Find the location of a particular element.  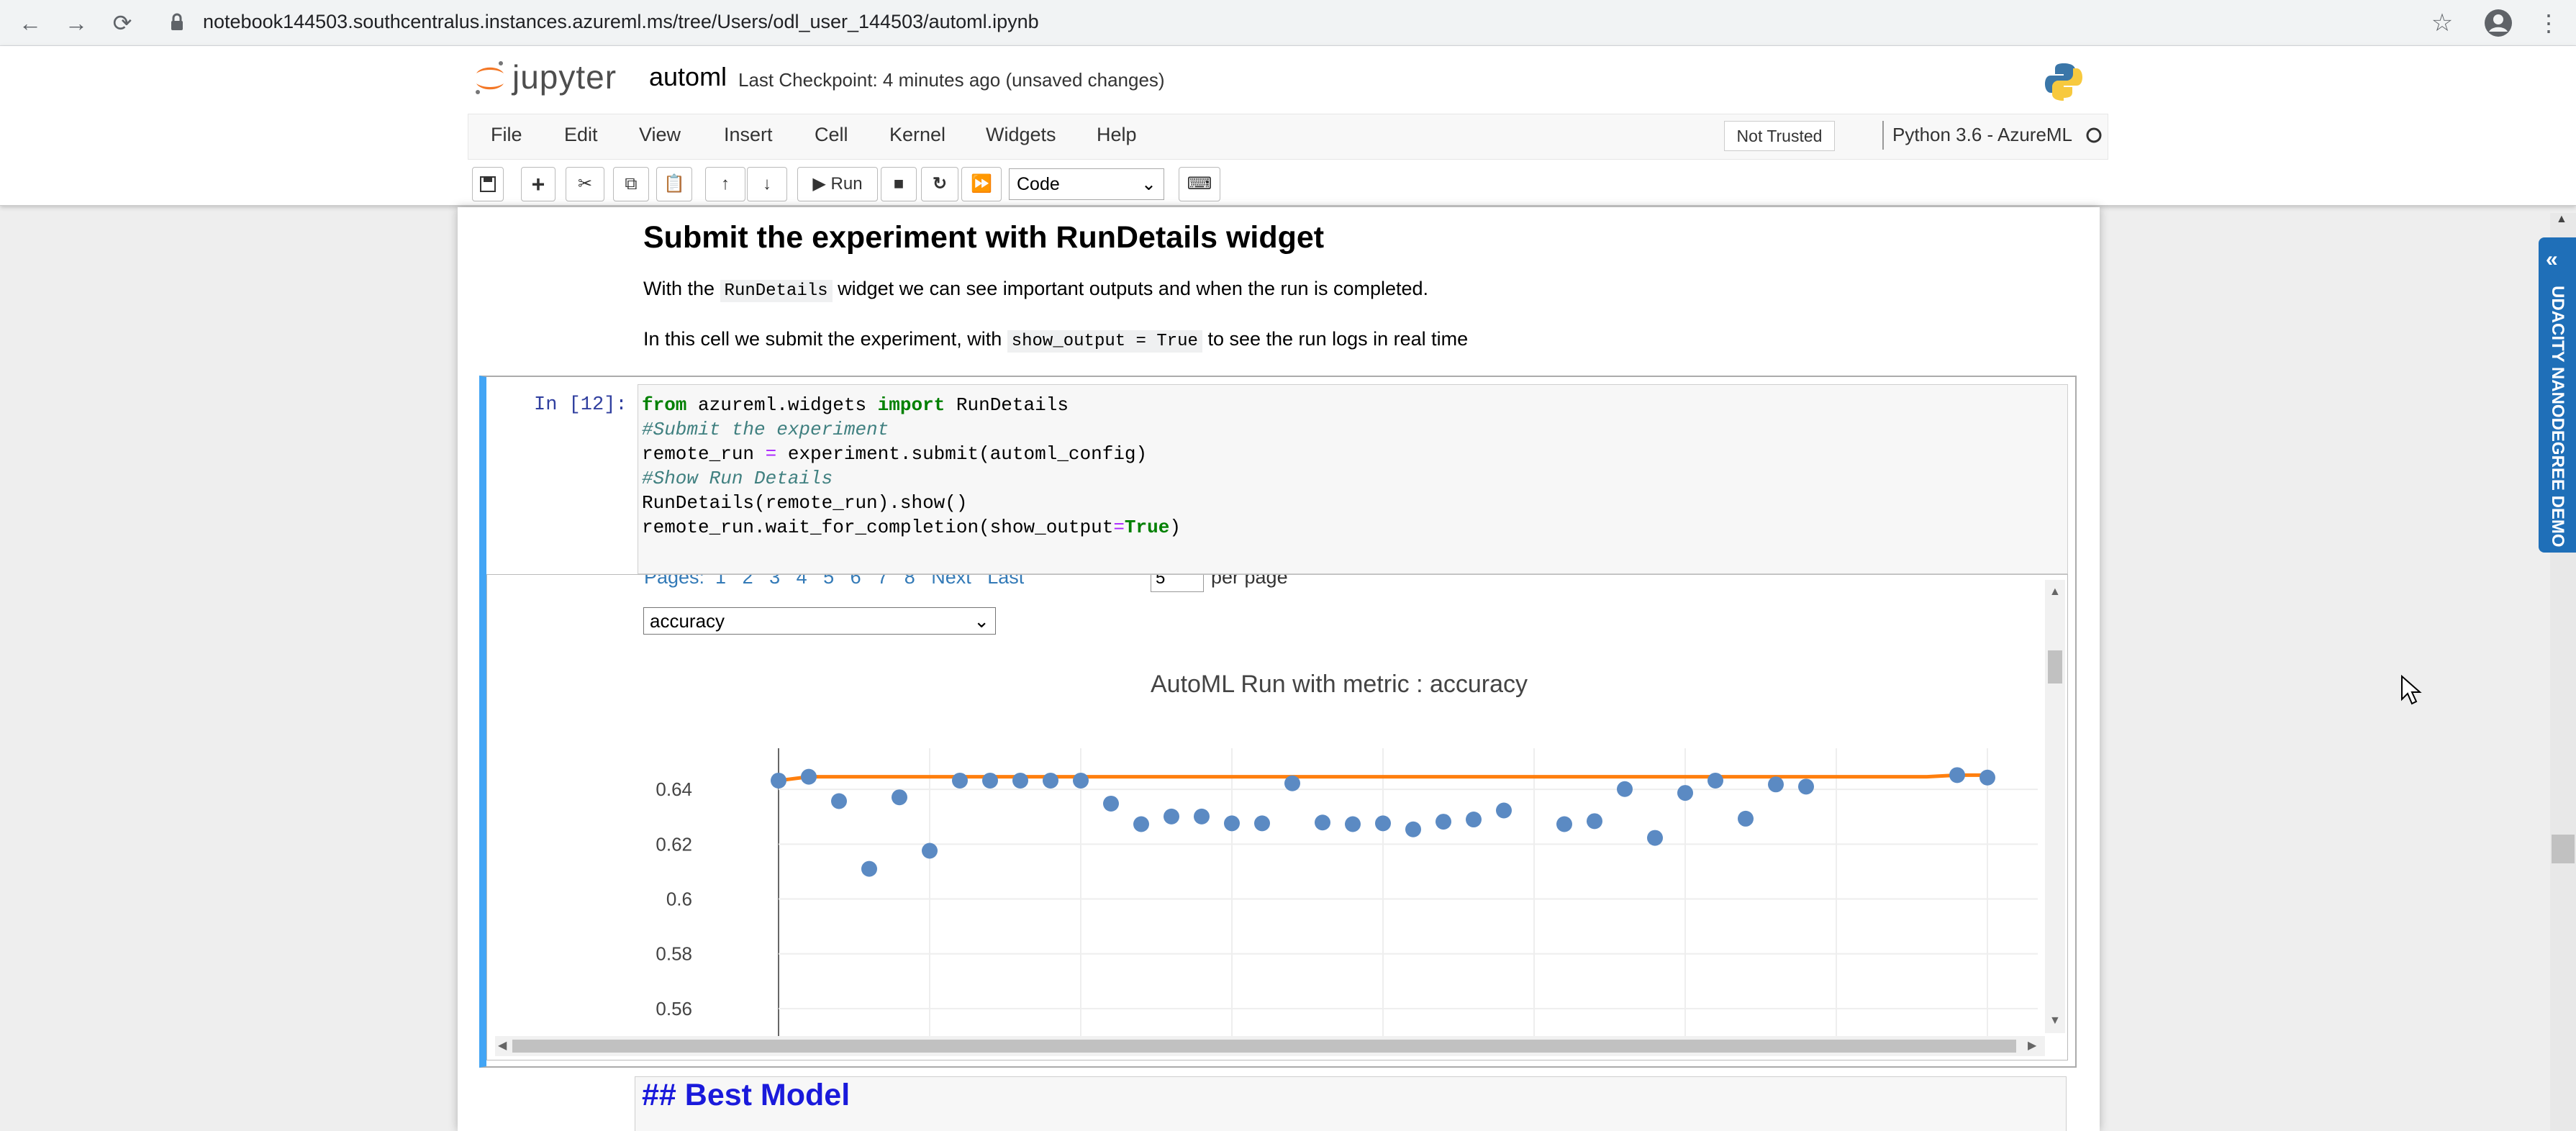

menu-kernel: Kernel is located at coordinates (918, 134).